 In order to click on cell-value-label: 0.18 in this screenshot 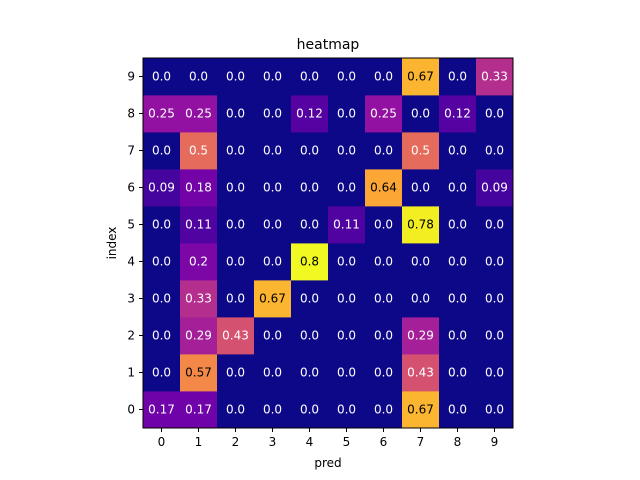, I will do `click(198, 188)`.